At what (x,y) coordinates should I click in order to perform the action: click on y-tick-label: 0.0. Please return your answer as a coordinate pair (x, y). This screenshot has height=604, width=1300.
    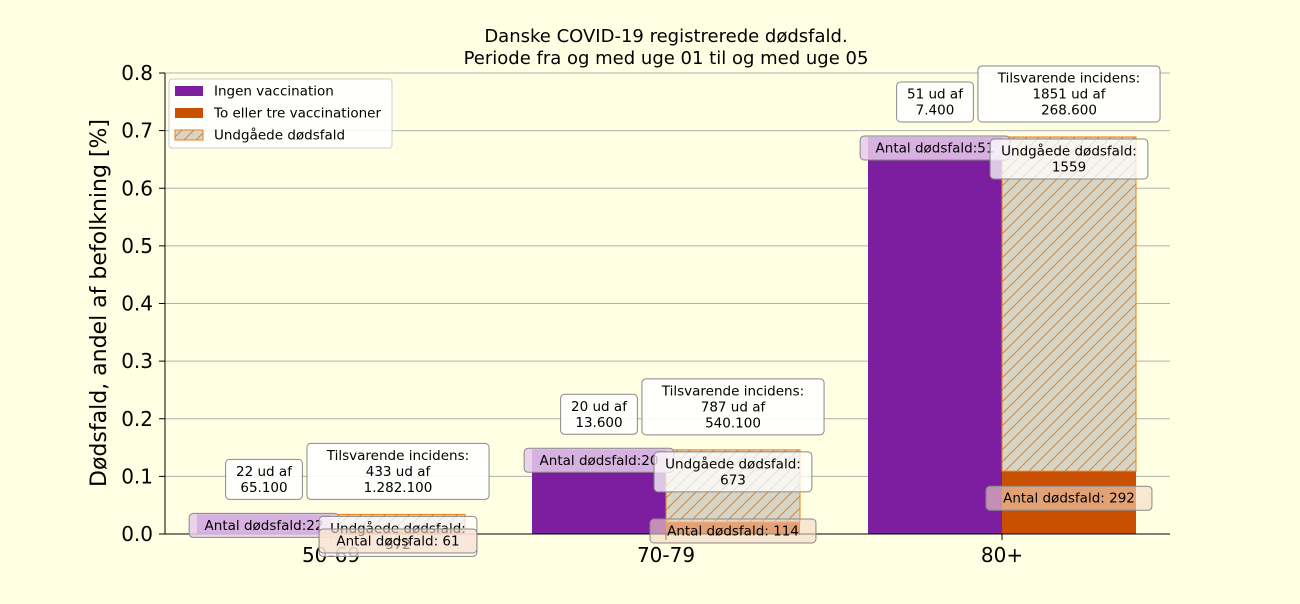
    Looking at the image, I should click on (137, 534).